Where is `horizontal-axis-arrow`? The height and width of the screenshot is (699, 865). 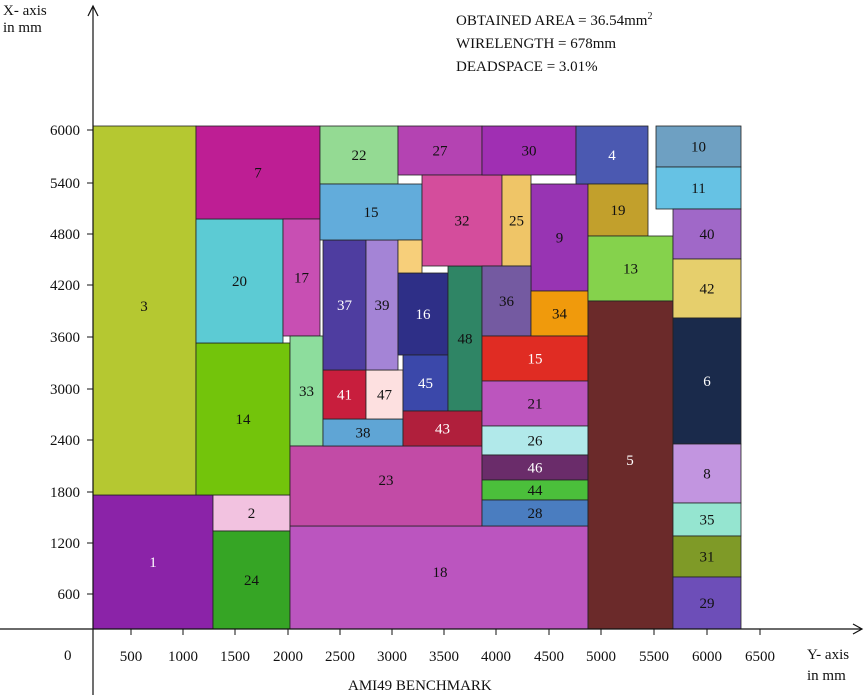
horizontal-axis-arrow is located at coordinates (858, 629).